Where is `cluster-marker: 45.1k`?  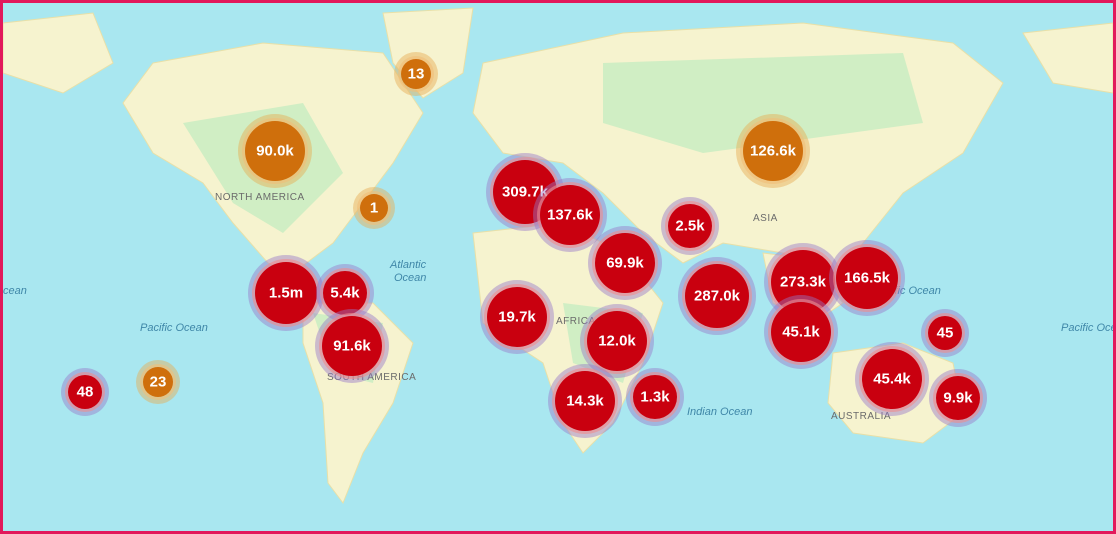 cluster-marker: 45.1k is located at coordinates (801, 332).